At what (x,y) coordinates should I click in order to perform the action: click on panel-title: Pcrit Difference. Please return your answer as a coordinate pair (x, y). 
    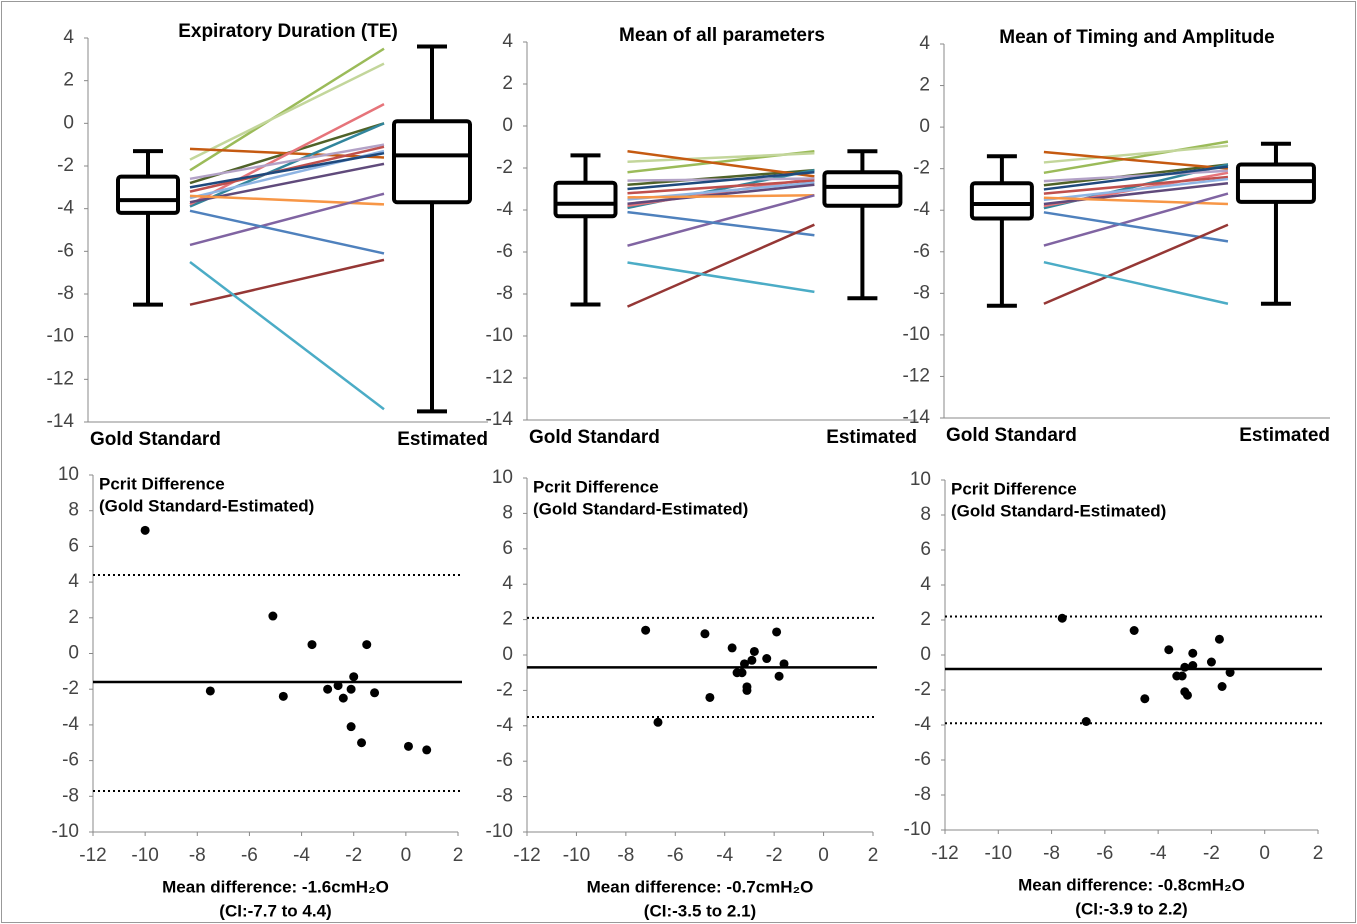
    Looking at the image, I should click on (1014, 488).